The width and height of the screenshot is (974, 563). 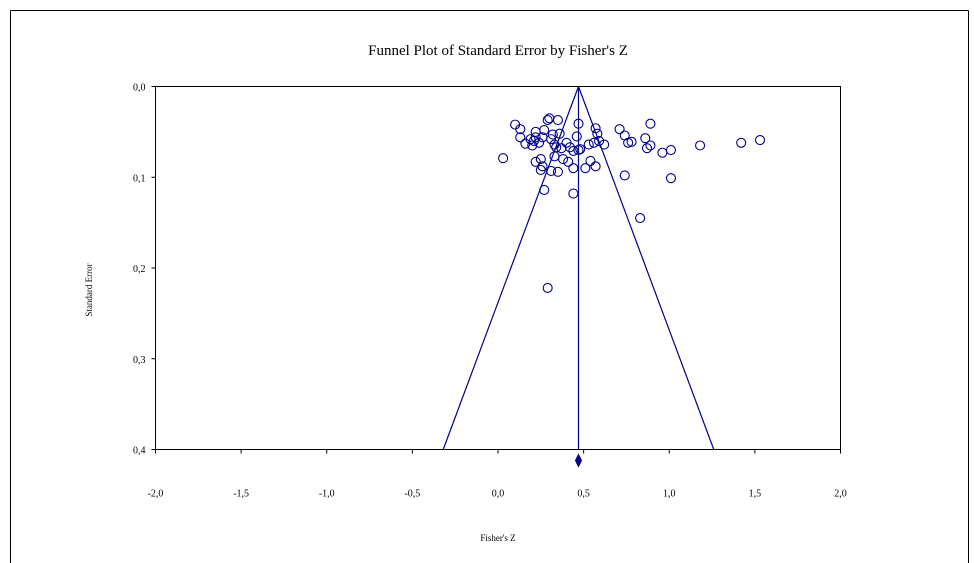 What do you see at coordinates (241, 494) in the screenshot?
I see `x-tick-label-1: -1,5` at bounding box center [241, 494].